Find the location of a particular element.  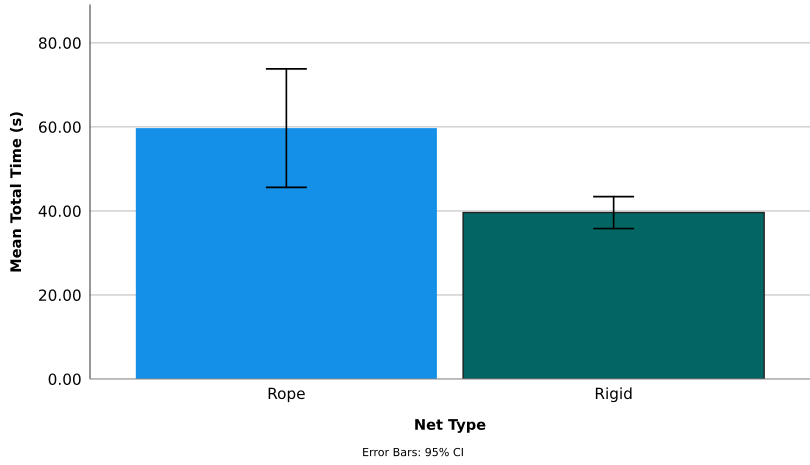

x-tick-label: Rigid is located at coordinates (614, 394).